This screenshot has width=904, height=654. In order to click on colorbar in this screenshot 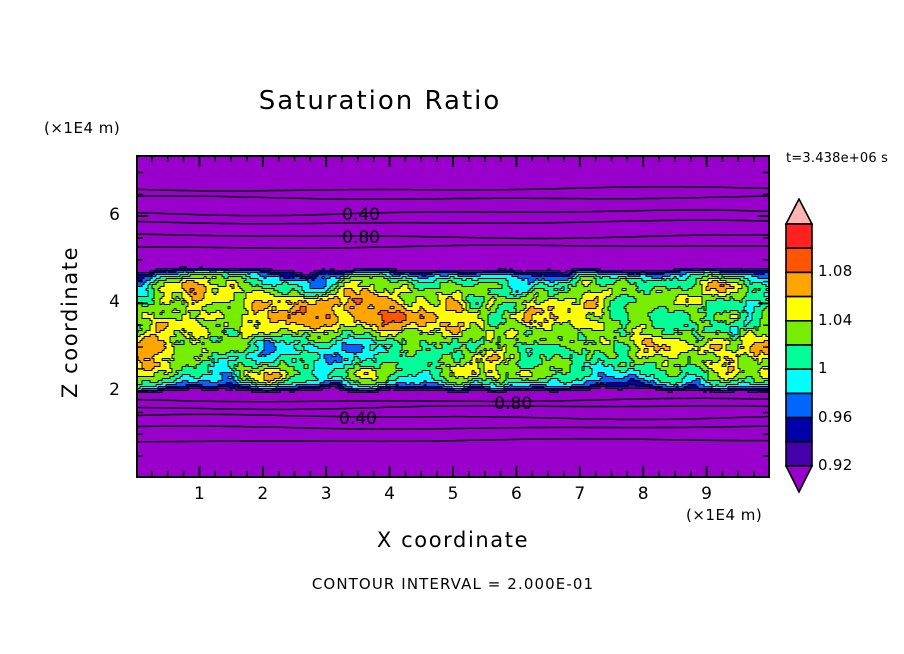, I will do `click(799, 346)`.